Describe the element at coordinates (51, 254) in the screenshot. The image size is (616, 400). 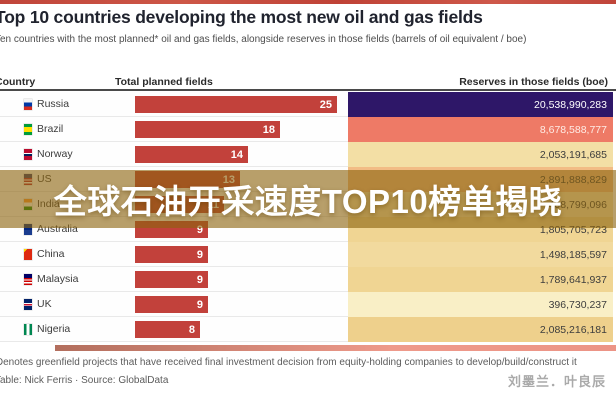
I see `country-label: China` at that location.